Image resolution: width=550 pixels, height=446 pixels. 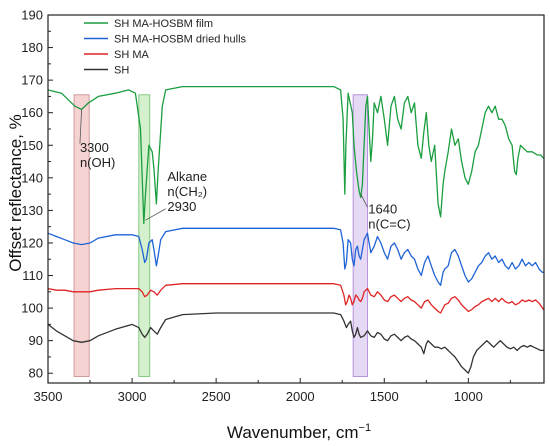 I want to click on y-tick-label: 190, so click(x=32, y=15).